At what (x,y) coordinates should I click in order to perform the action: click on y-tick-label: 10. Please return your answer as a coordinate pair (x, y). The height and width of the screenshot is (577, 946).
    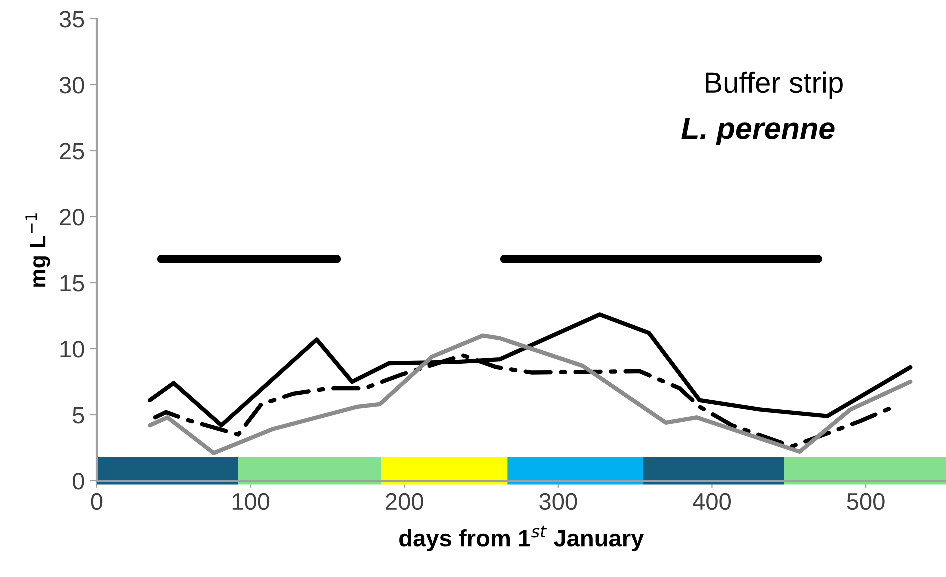
    Looking at the image, I should click on (72, 349).